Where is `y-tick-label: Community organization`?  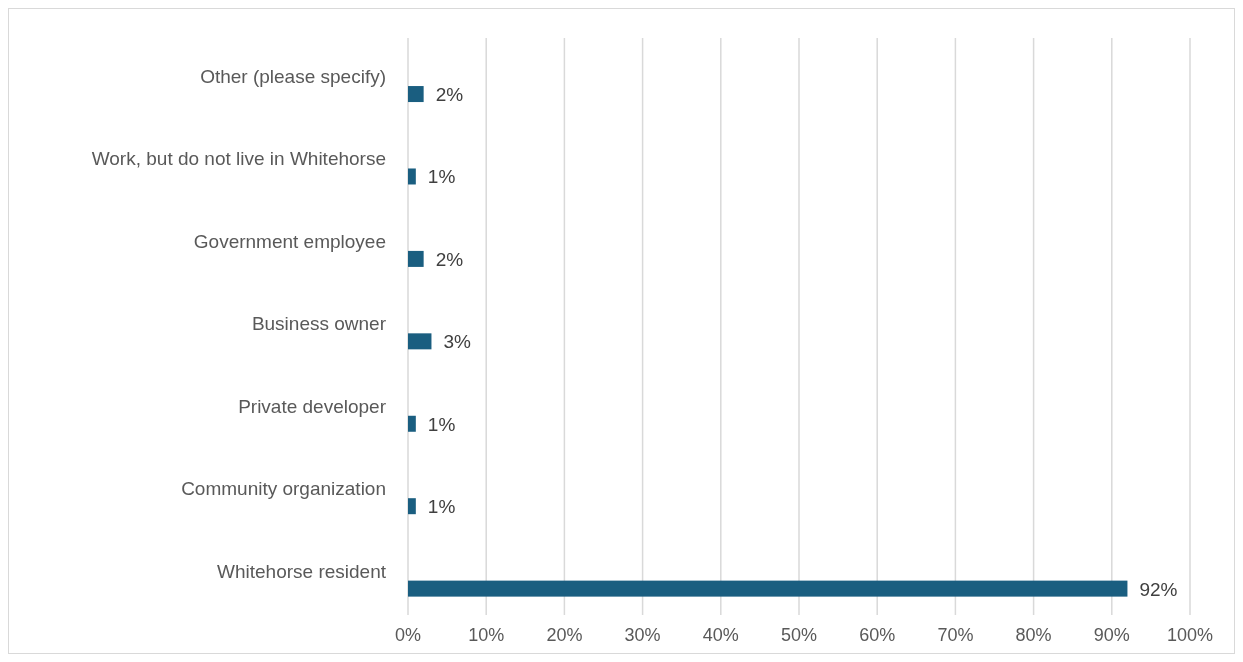
y-tick-label: Community organization is located at coordinates (283, 489).